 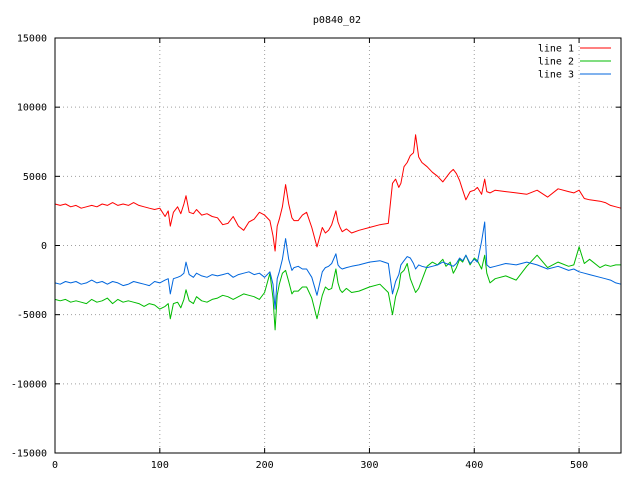 What do you see at coordinates (556, 49) in the screenshot?
I see `legend-label-1: line 1` at bounding box center [556, 49].